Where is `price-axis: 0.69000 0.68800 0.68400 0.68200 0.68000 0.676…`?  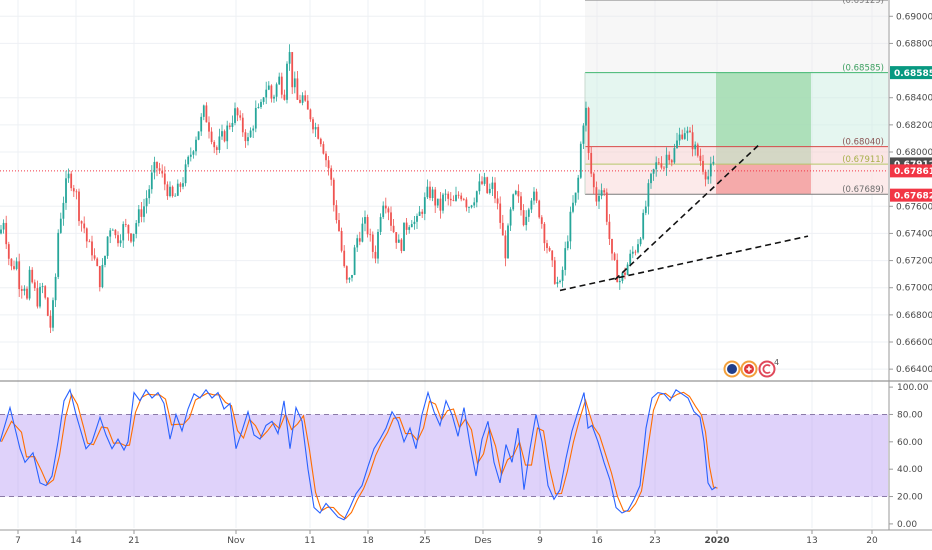
price-axis: 0.69000 0.68800 0.68400 0.68200 0.68000 0.676… is located at coordinates (910, 193).